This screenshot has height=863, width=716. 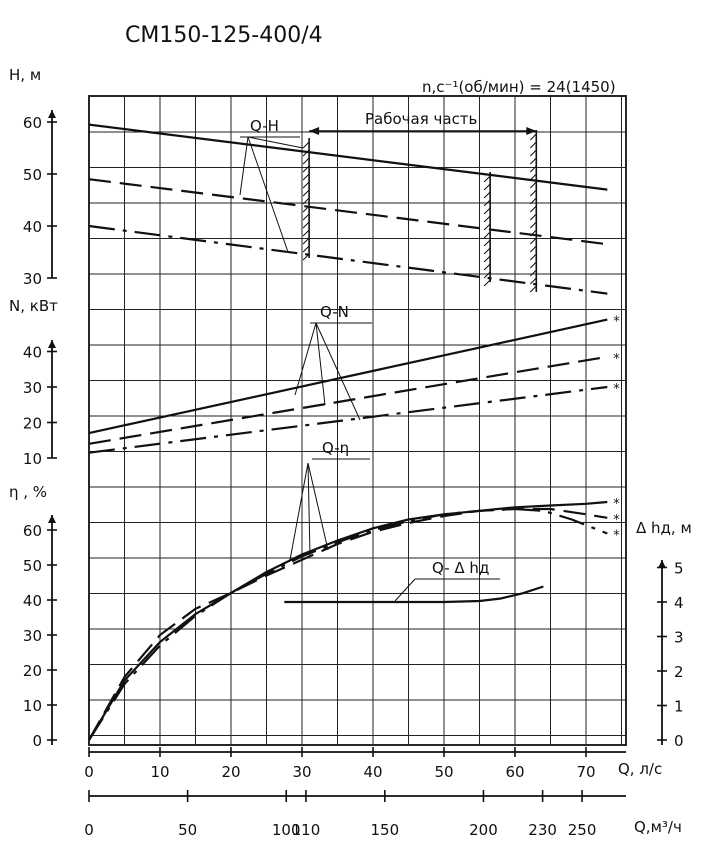 I want to click on speed-label: n,c⁻¹(об/мин) = 24(1450), so click(x=519, y=87).